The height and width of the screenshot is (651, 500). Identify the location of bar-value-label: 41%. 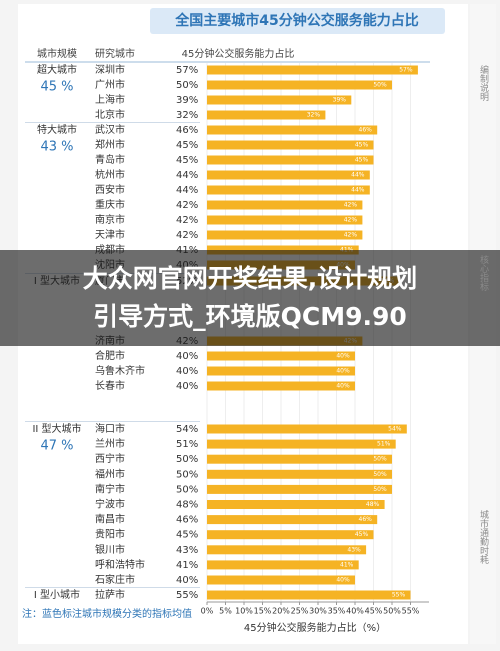
(347, 564).